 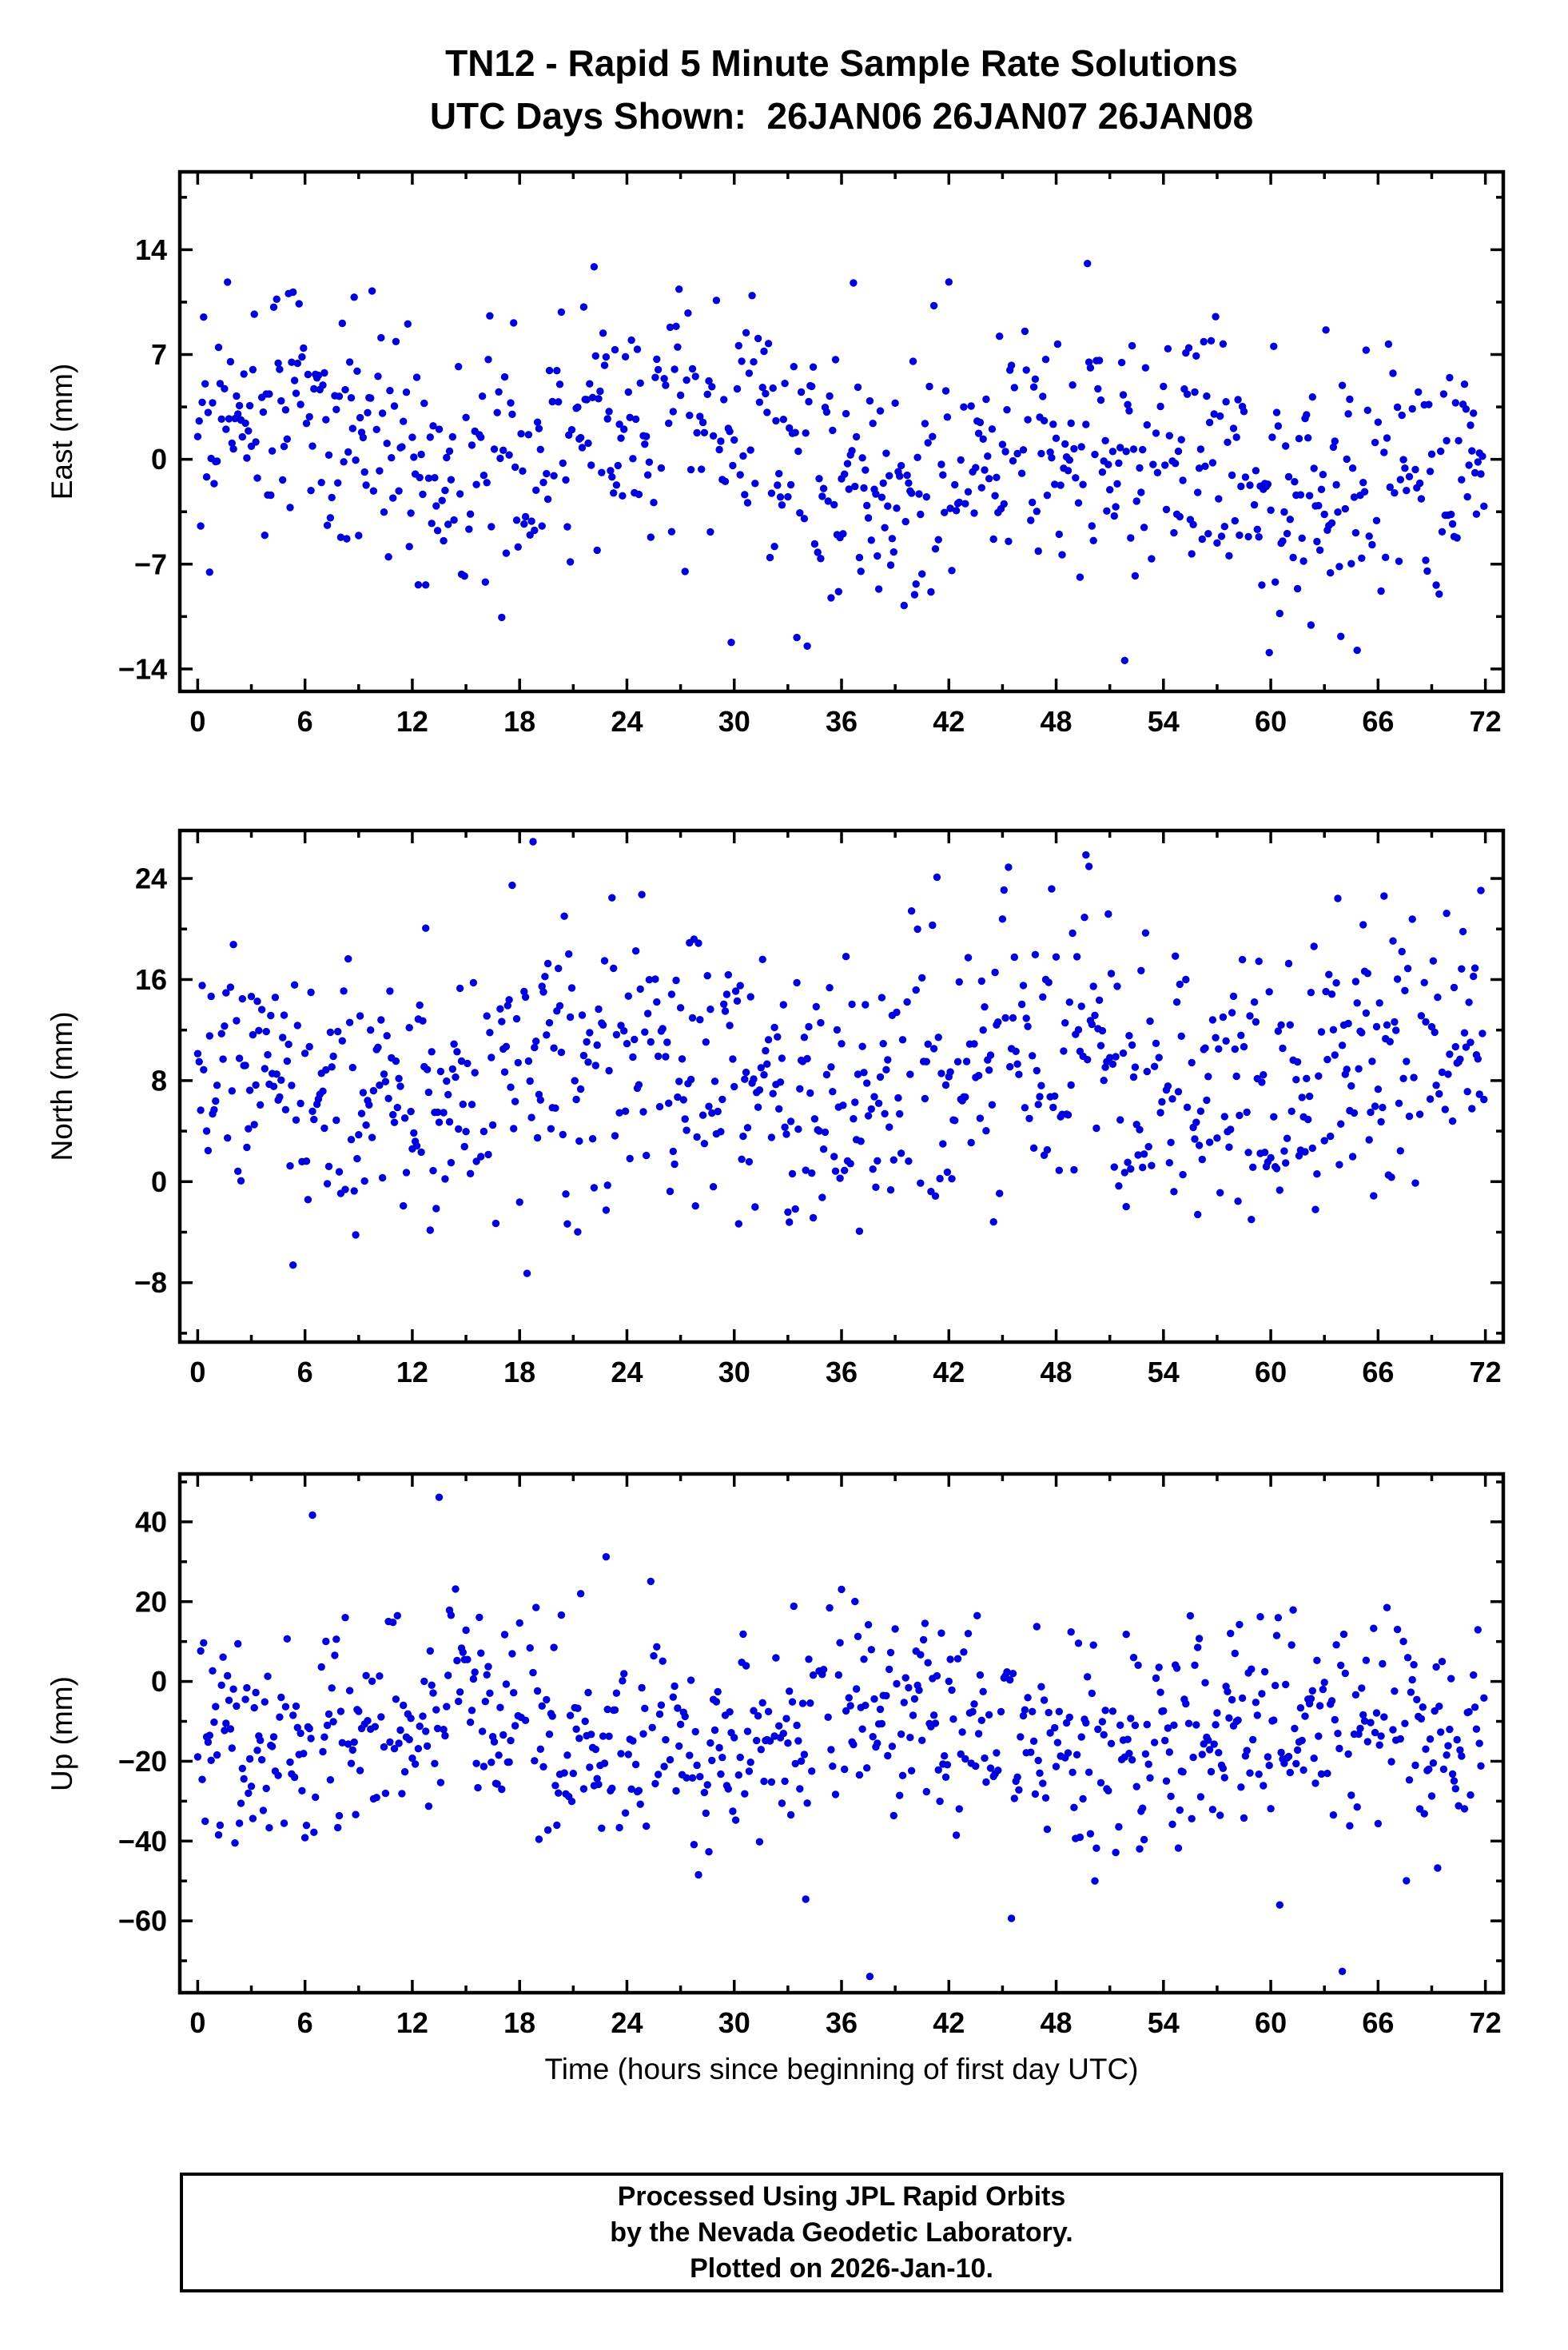 What do you see at coordinates (1057, 1372) in the screenshot?
I see `x-tick-label: 48` at bounding box center [1057, 1372].